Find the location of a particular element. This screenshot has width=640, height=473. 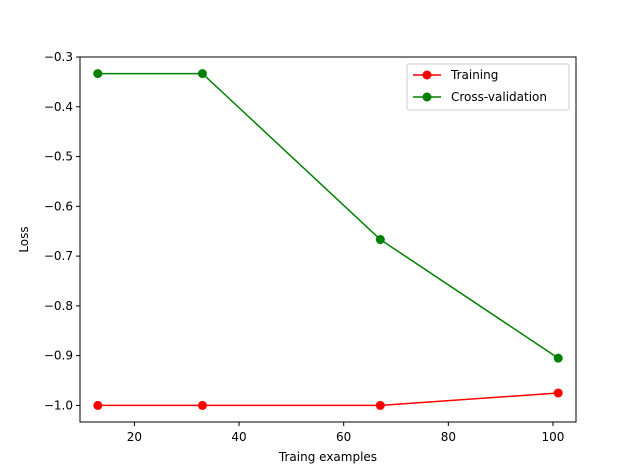

y-tick-label: −1.0 is located at coordinates (58, 405).